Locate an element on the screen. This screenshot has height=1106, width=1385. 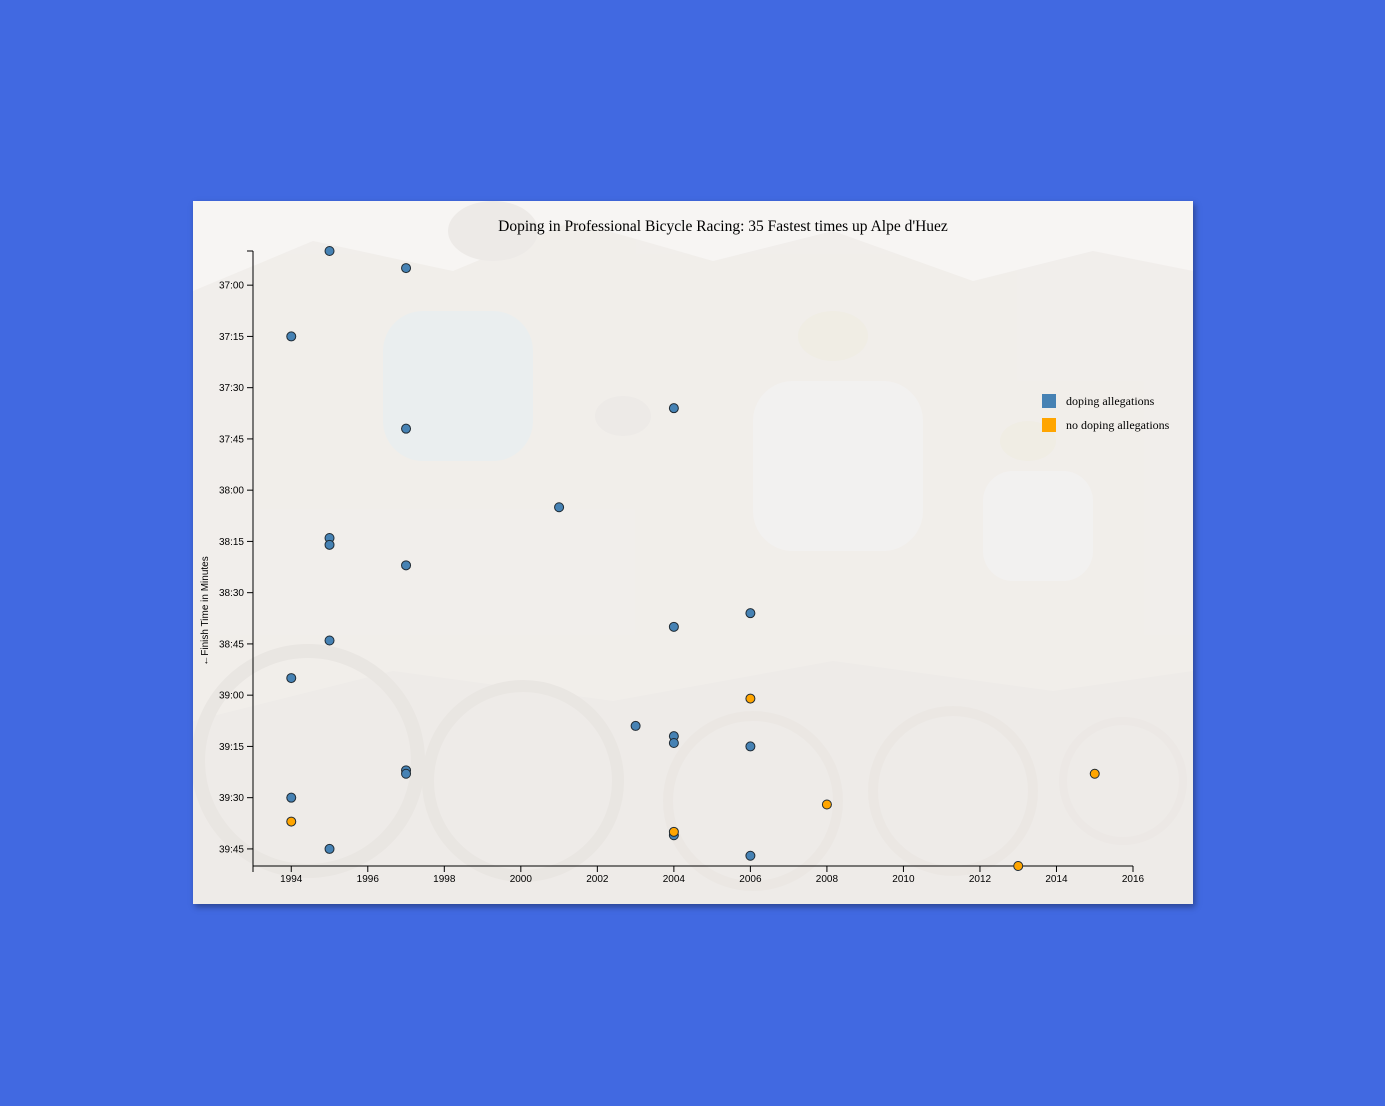
x-tick-label: 2012 is located at coordinates (980, 879).